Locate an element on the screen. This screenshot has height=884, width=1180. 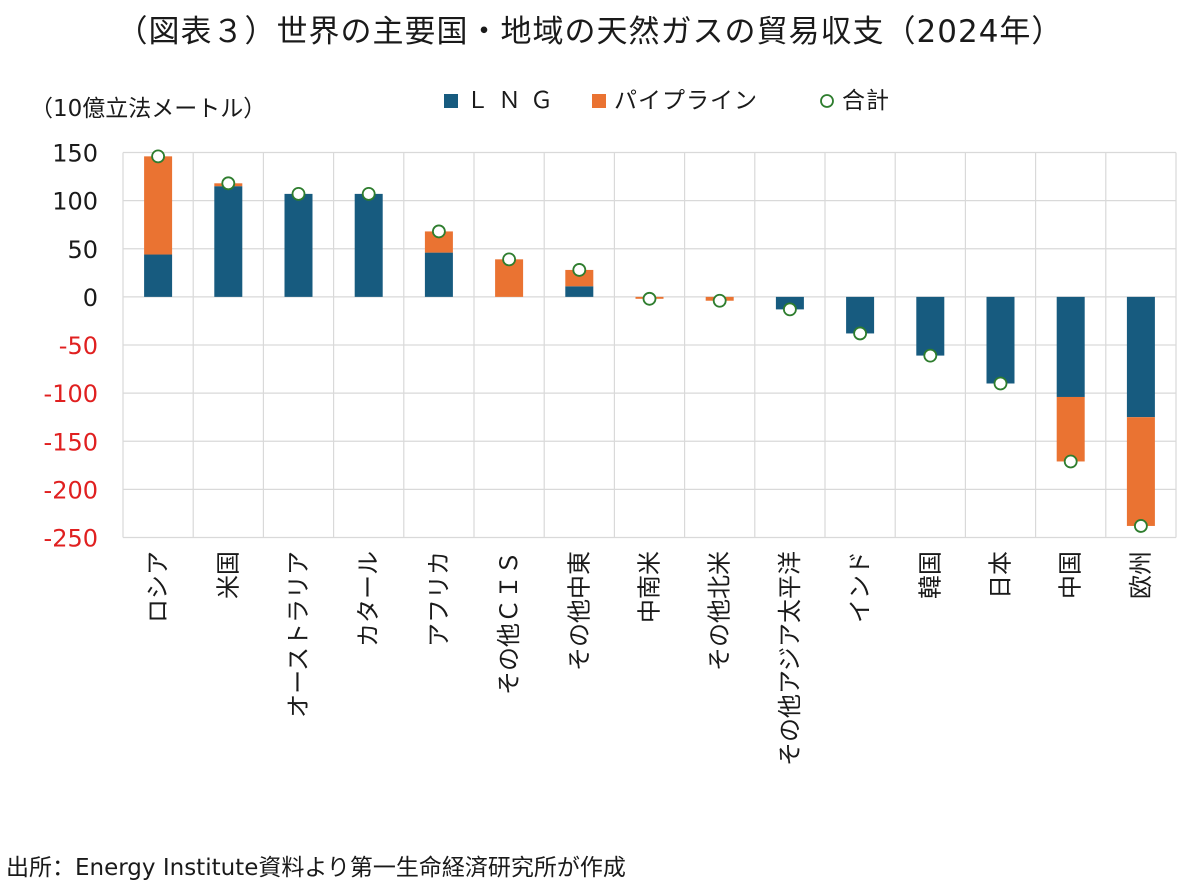
y-tick-label: 0 is located at coordinates (90, 298).